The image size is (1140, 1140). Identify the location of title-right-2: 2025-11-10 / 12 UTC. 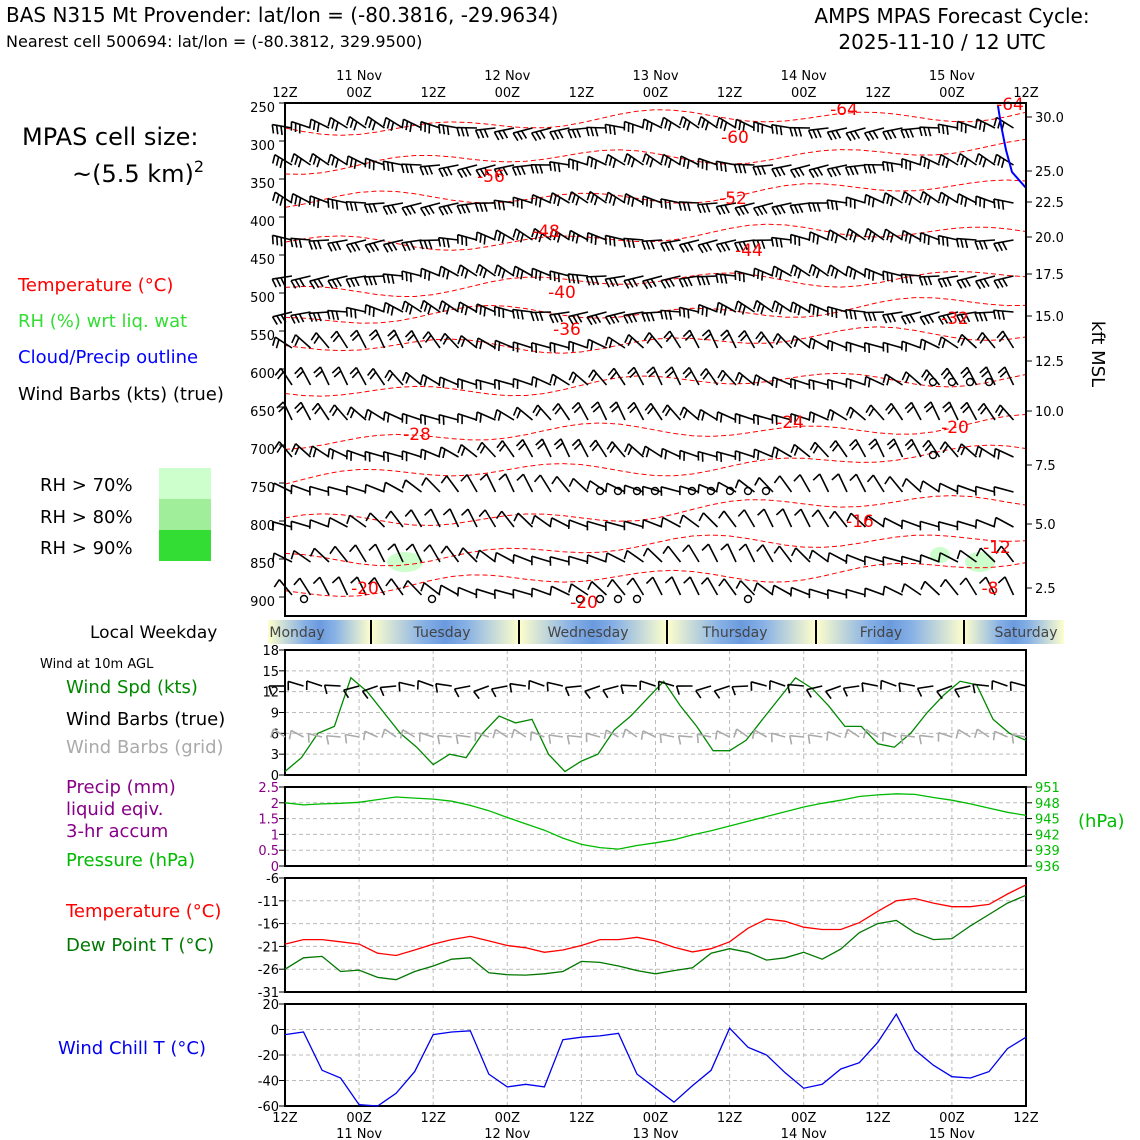
(941, 42).